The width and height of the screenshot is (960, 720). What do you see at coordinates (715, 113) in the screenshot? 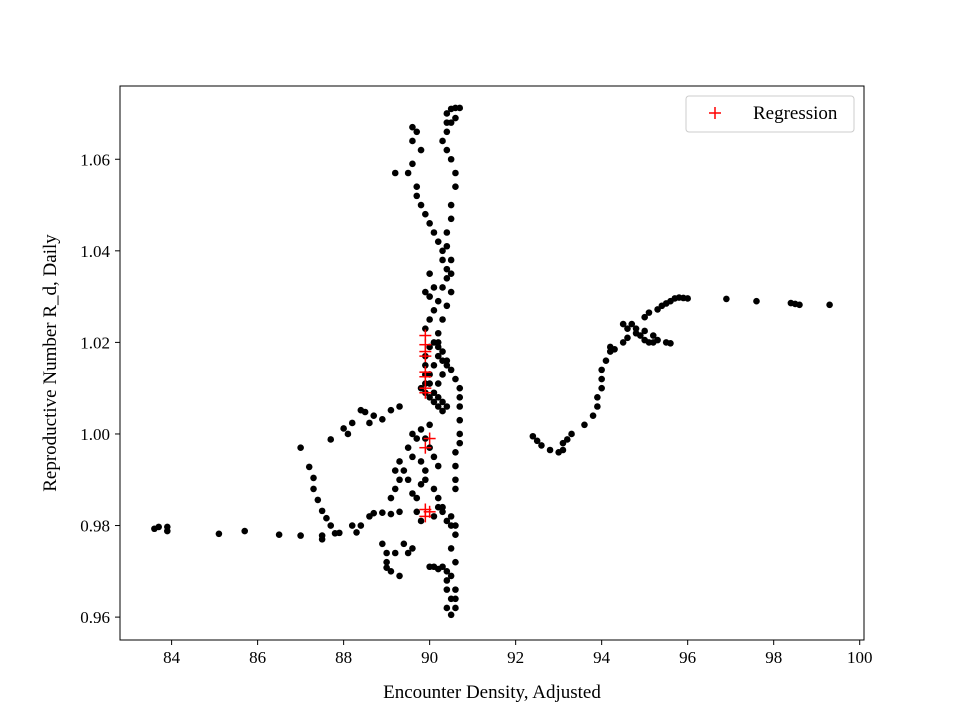
I see `legend-marker-regression` at bounding box center [715, 113].